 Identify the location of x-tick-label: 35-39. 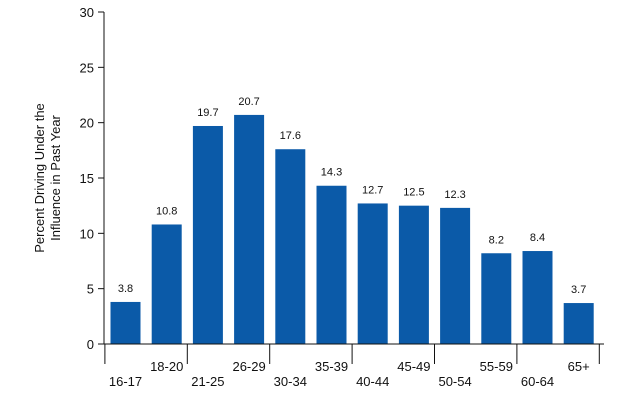
(331, 366).